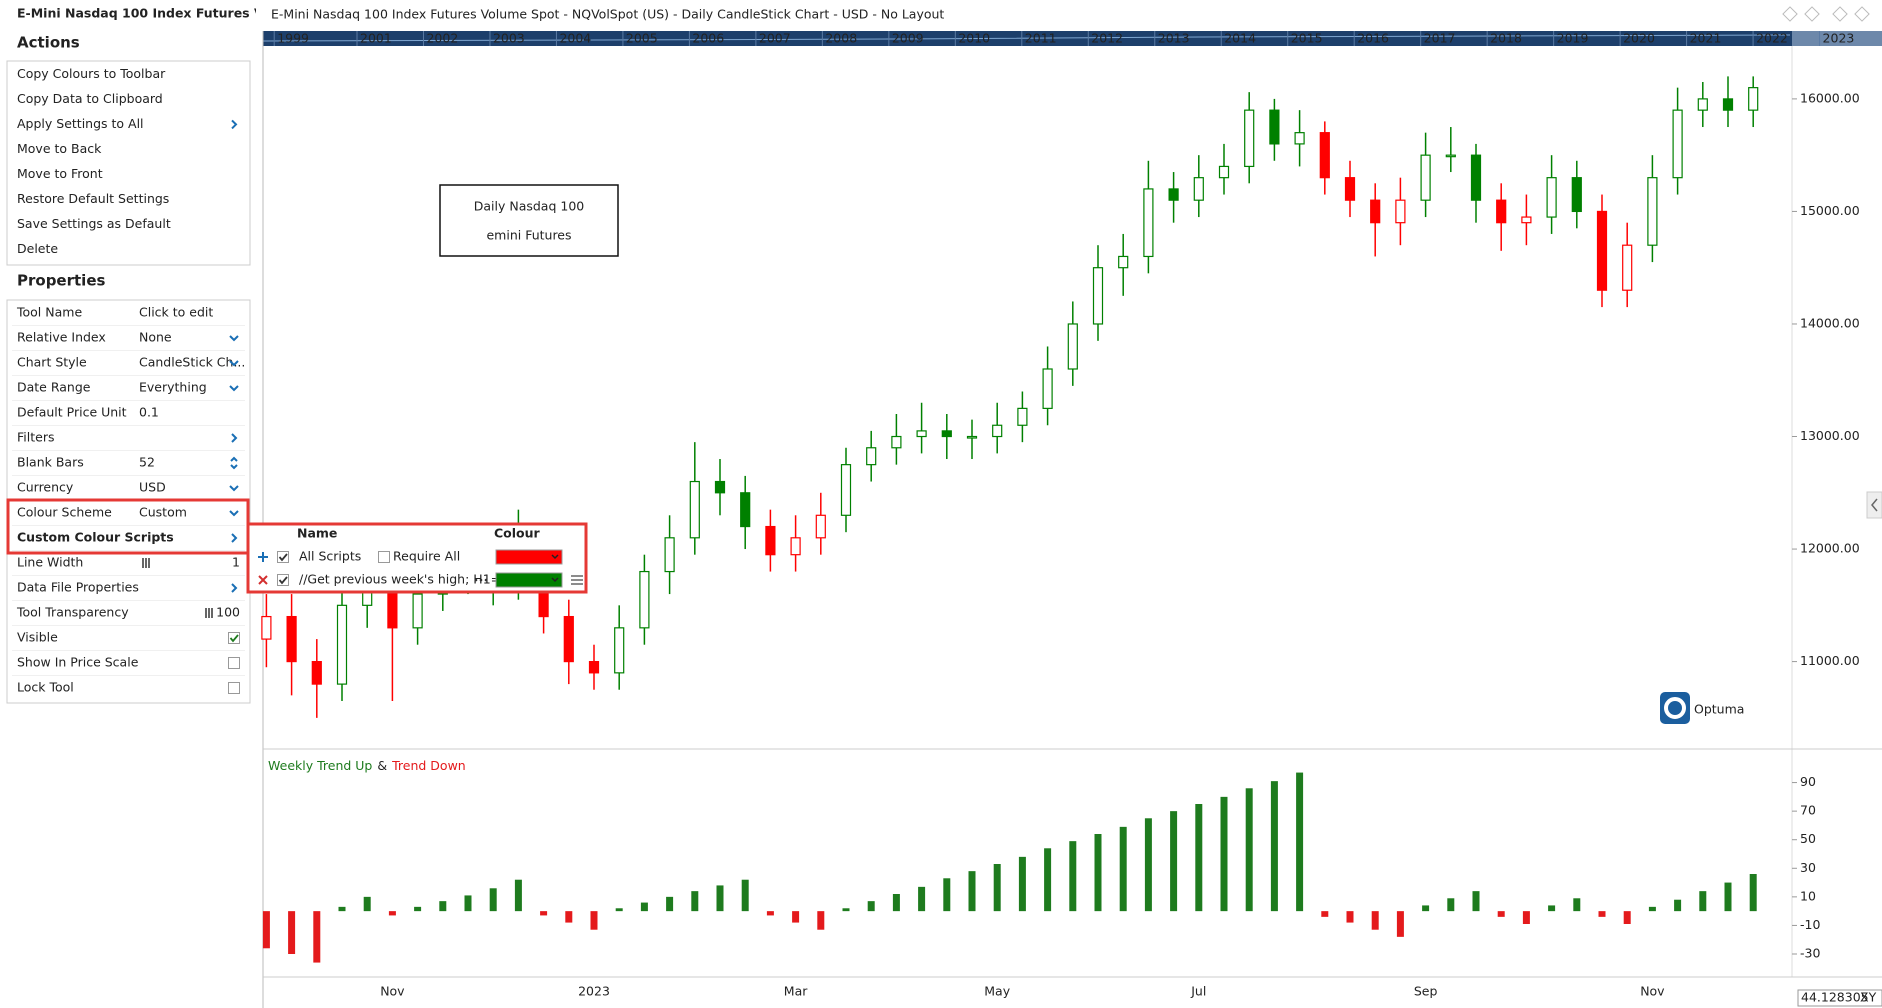 This screenshot has width=1882, height=1008. I want to click on year-label: 2004, so click(575, 38).